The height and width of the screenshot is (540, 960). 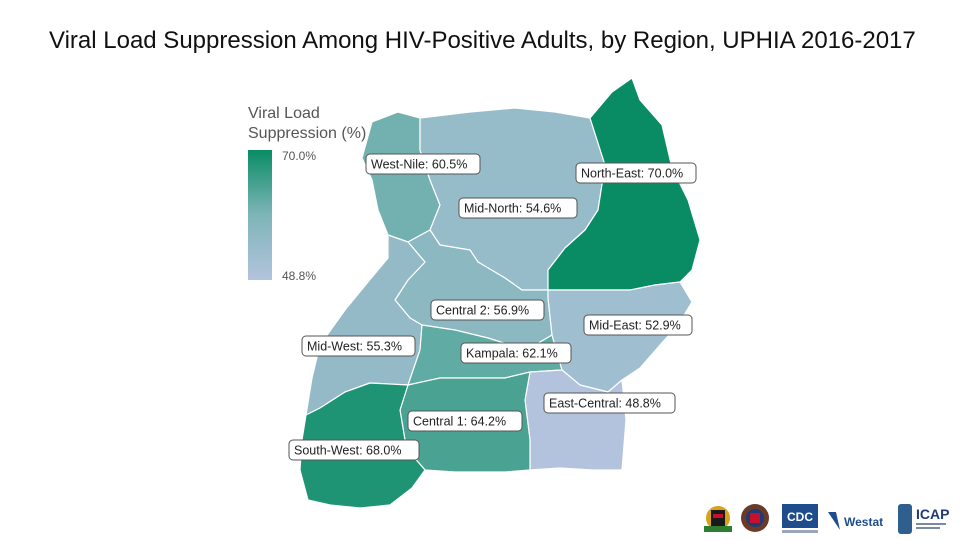 What do you see at coordinates (826, 519) in the screenshot?
I see `partner-logos: CDC Westat ICAP` at bounding box center [826, 519].